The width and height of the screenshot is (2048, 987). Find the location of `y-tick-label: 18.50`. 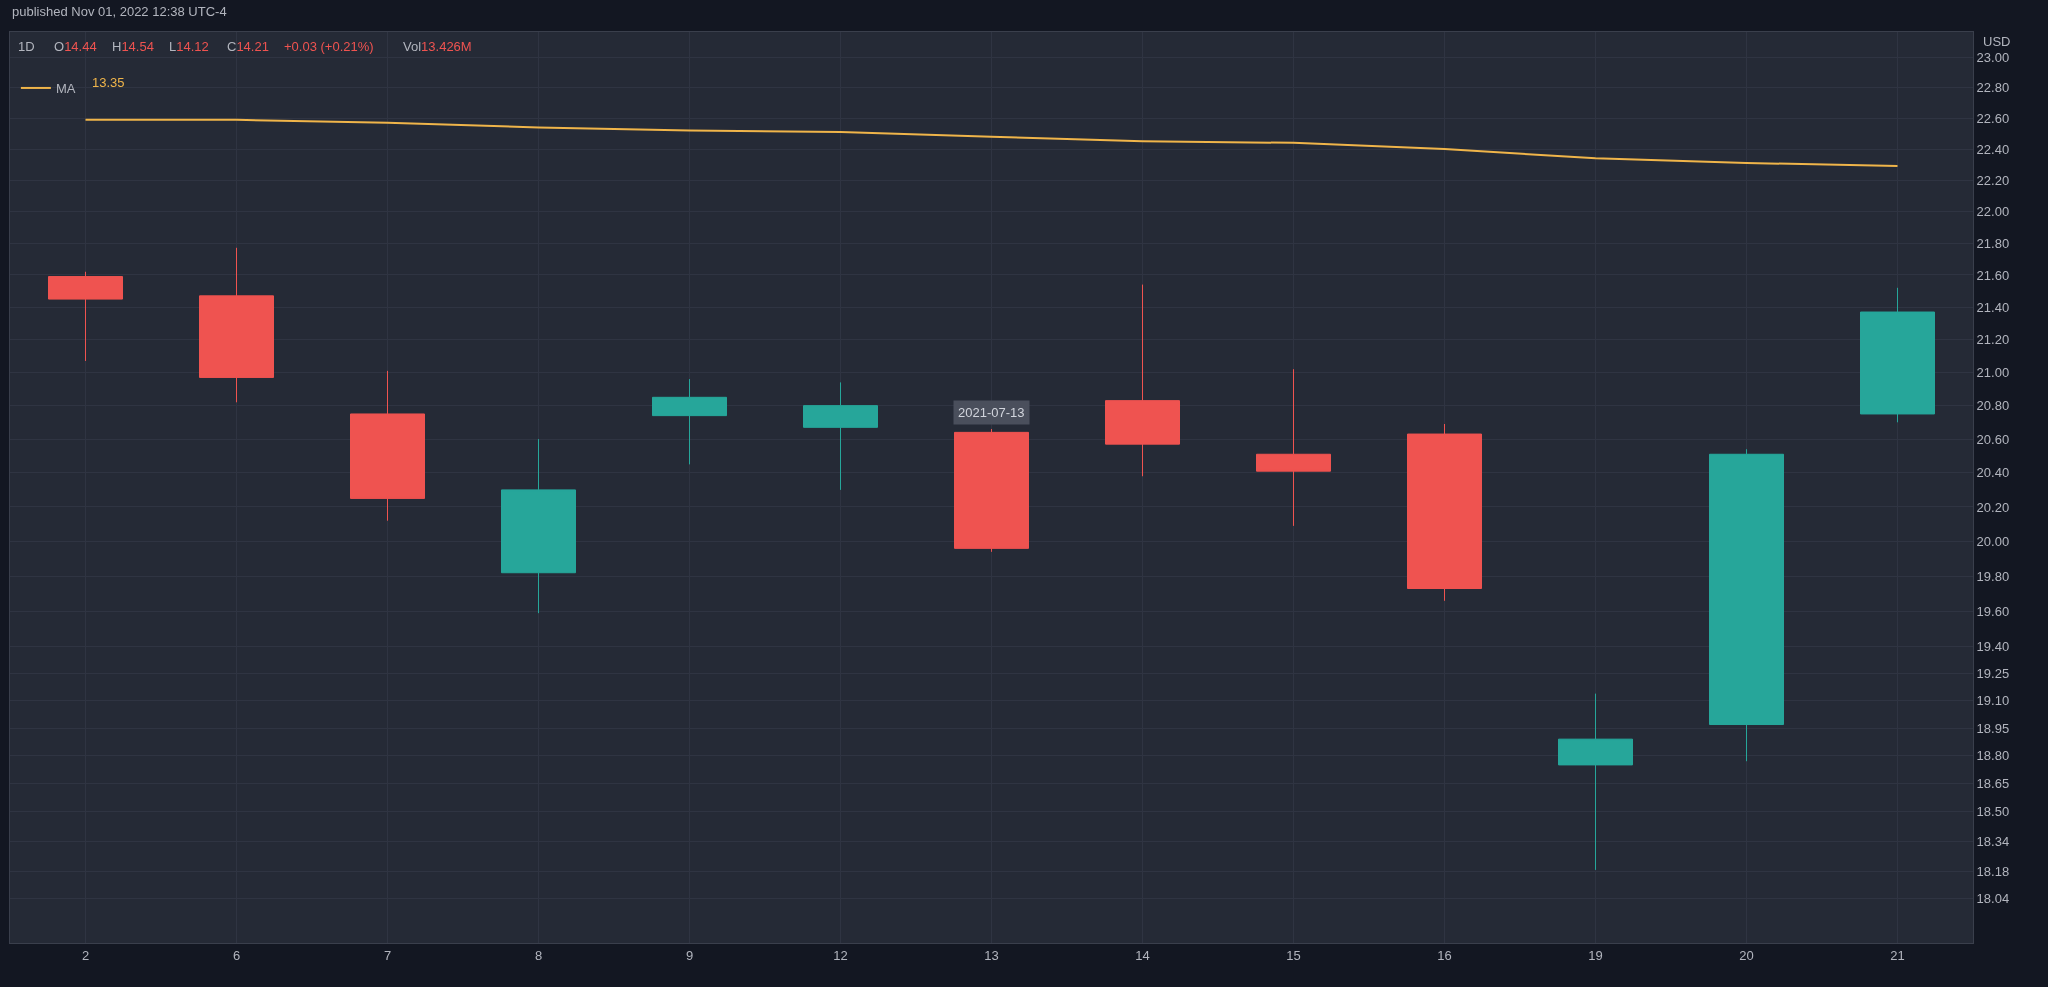

y-tick-label: 18.50 is located at coordinates (1993, 811).